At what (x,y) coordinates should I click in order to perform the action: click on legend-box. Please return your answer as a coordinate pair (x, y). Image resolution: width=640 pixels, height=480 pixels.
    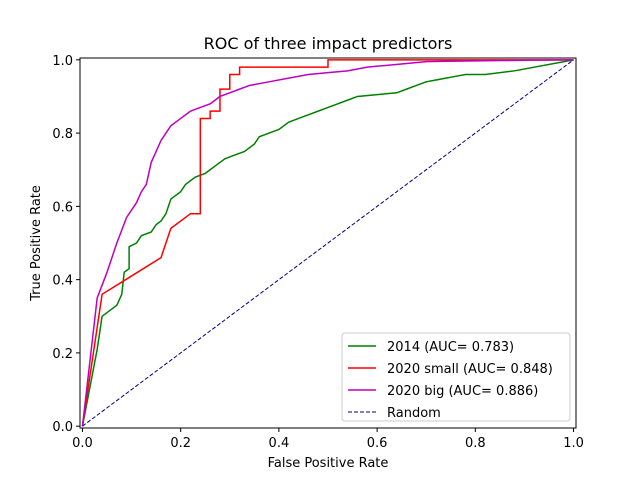
    Looking at the image, I should click on (456, 377).